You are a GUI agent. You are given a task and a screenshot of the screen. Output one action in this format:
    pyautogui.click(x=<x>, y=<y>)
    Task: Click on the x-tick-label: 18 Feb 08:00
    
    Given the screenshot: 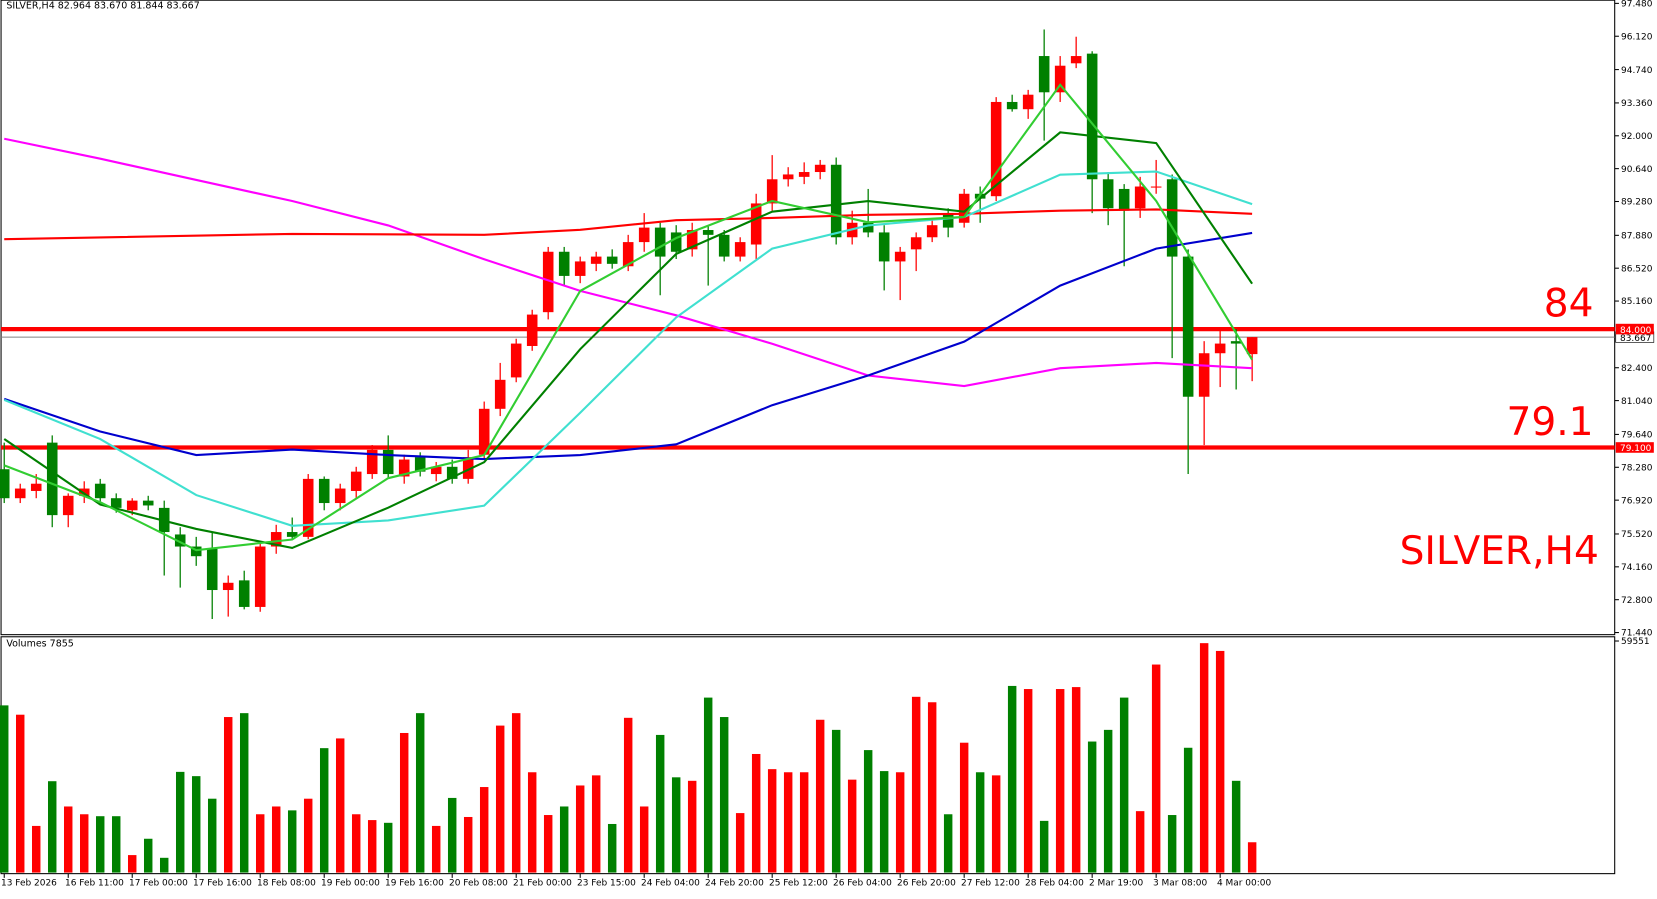 What is the action you would take?
    pyautogui.click(x=286, y=883)
    